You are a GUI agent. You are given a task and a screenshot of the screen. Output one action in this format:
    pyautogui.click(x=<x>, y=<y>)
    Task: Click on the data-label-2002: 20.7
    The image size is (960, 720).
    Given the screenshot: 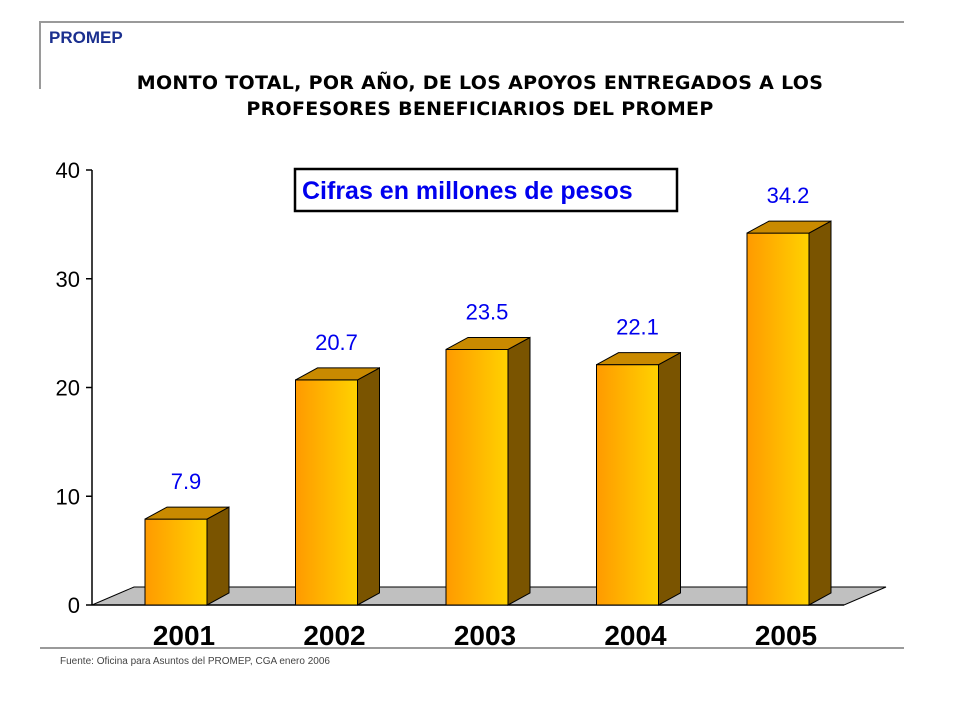 What is the action you would take?
    pyautogui.click(x=336, y=342)
    